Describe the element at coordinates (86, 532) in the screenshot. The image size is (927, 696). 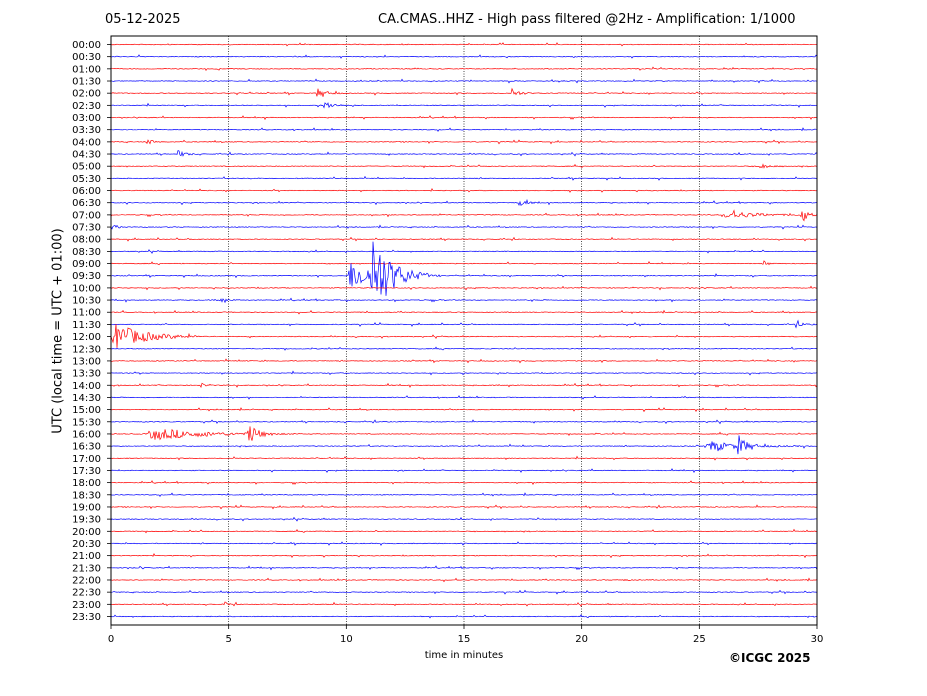
I see `row-label: 20:00` at that location.